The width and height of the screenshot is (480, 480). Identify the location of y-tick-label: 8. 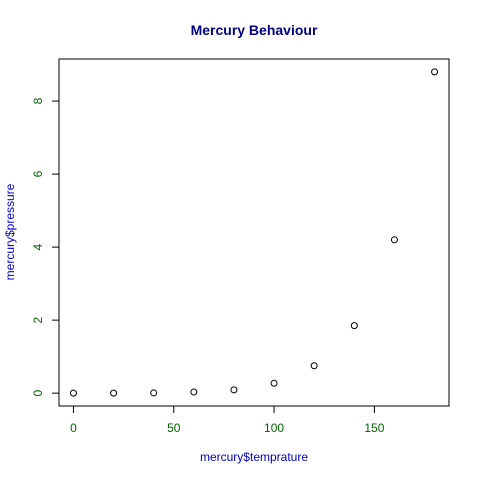
(38, 100).